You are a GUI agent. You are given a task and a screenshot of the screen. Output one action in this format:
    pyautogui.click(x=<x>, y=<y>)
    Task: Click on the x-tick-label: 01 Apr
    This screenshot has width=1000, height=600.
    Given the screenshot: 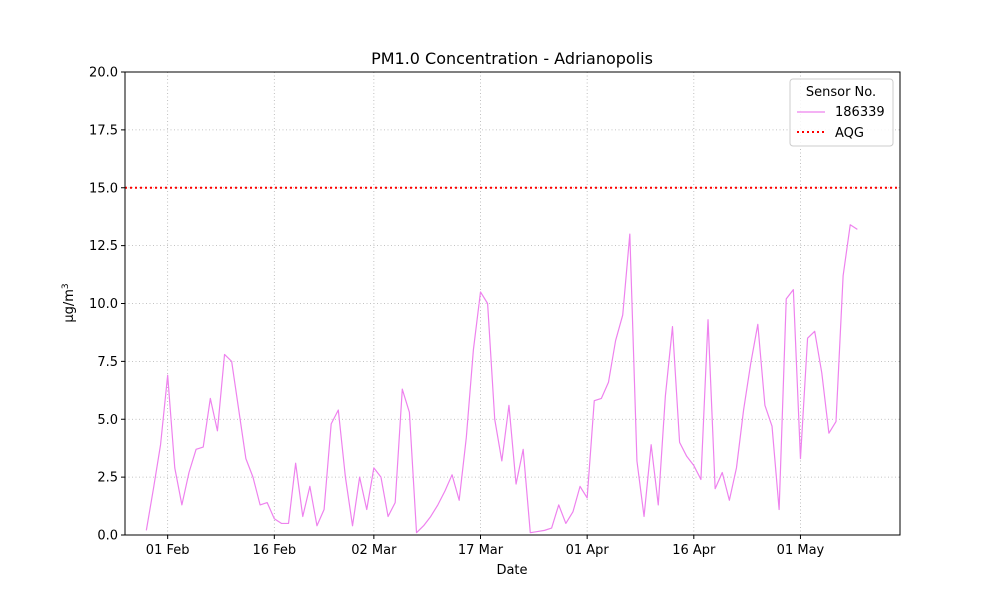 What is the action you would take?
    pyautogui.click(x=588, y=550)
    